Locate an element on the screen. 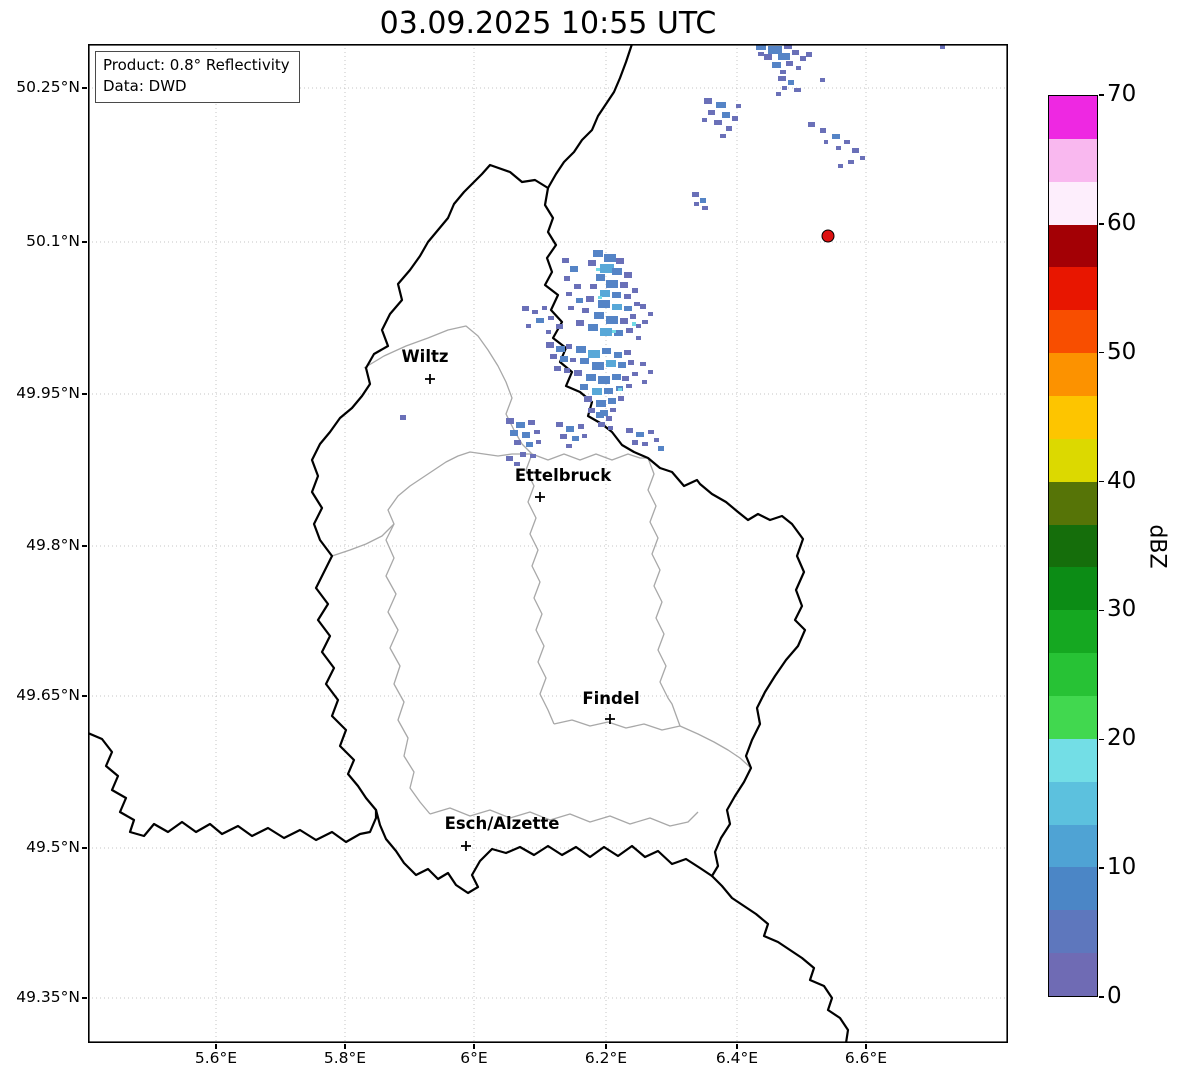  france-germany-border is located at coordinates (780, 958).